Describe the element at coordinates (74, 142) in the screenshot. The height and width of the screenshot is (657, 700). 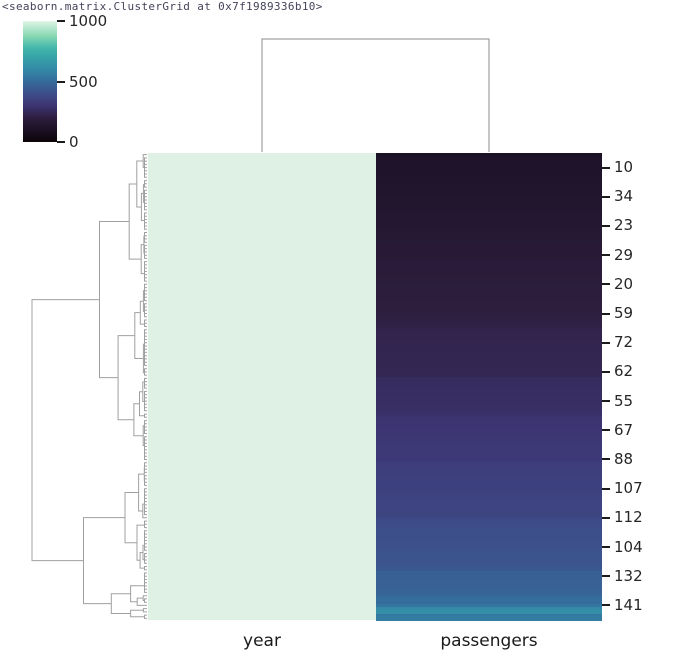
I see `colorbar-tick-label: 0` at that location.